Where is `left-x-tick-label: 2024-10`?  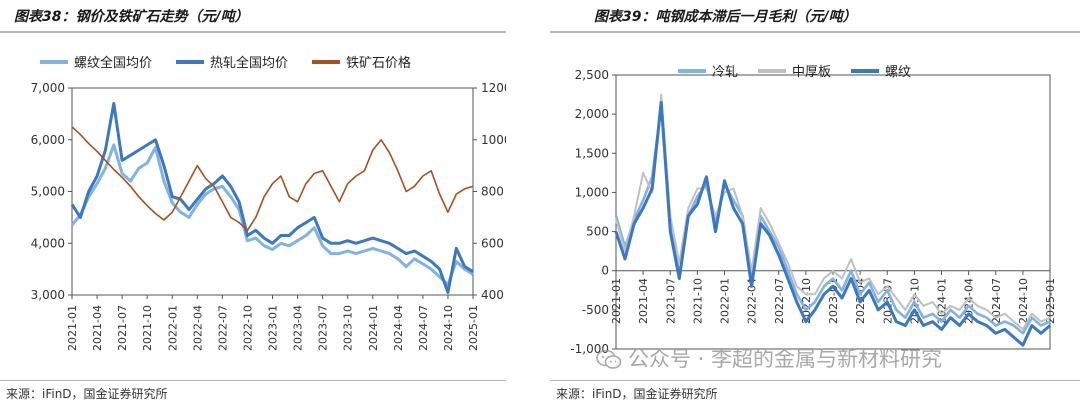
left-x-tick-label: 2024-10 is located at coordinates (448, 328).